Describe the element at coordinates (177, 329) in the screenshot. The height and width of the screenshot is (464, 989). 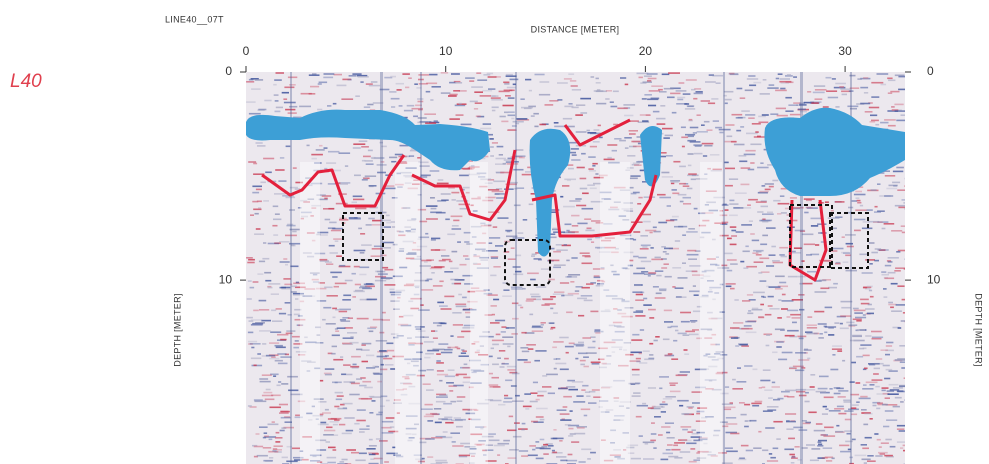
I see `y-axis-label: DEPTH [METER]` at that location.